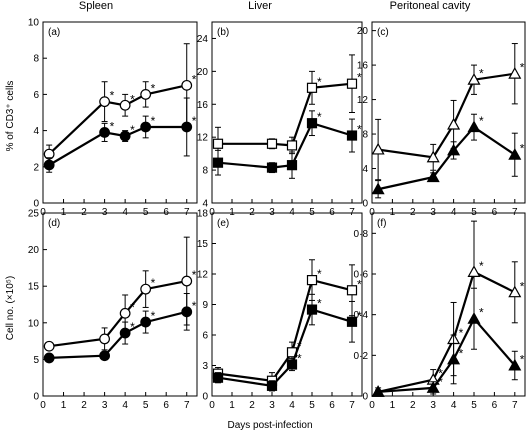 The height and width of the screenshot is (432, 529). What do you see at coordinates (430, 6) in the screenshot?
I see `column-title-peritoneal-cavity: Peritoneal cavity` at bounding box center [430, 6].